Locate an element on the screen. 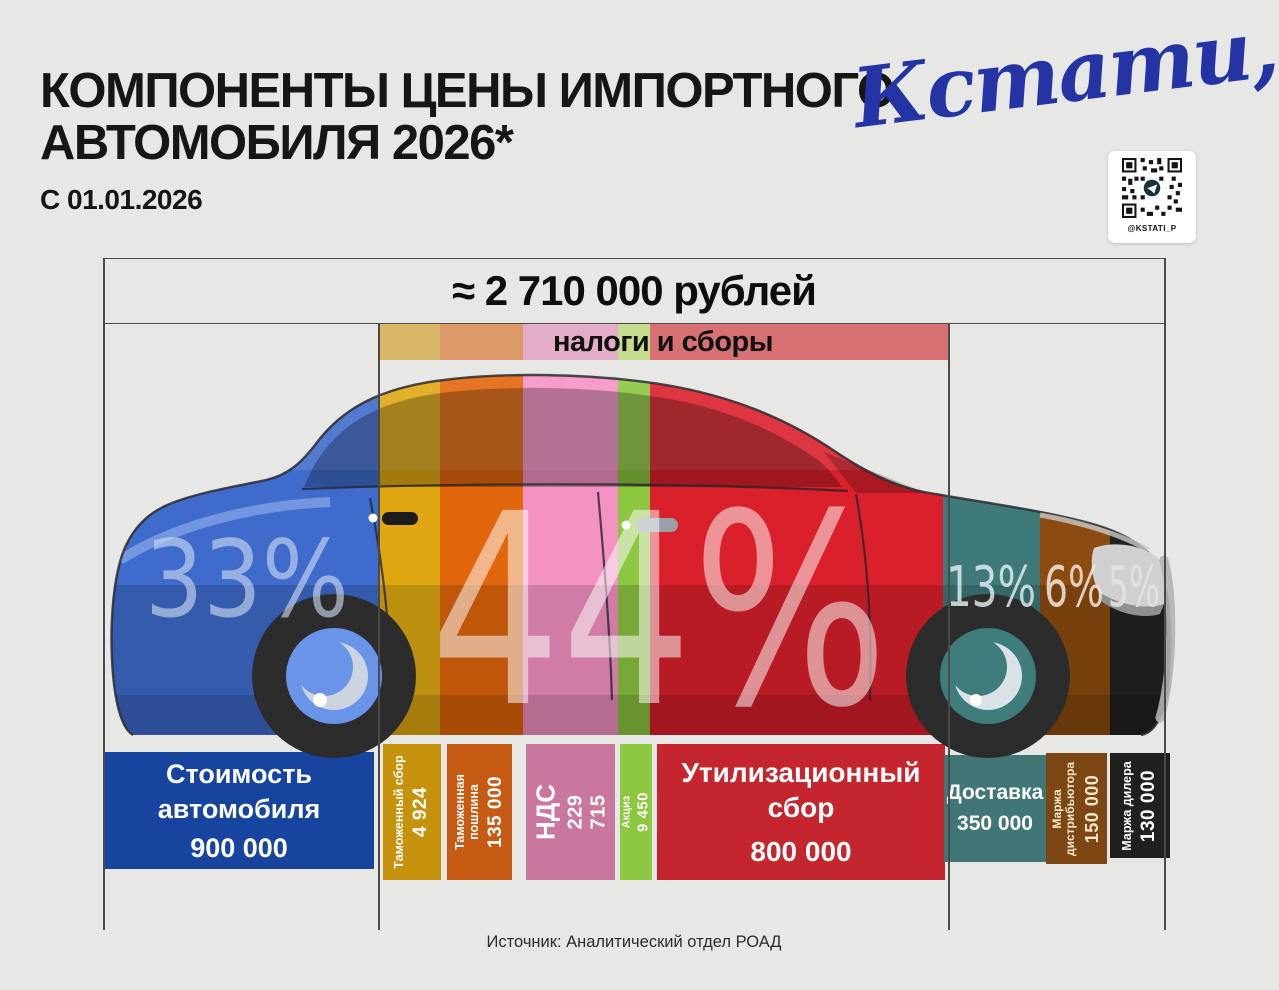 The width and height of the screenshot is (1279, 990). source-note: Источник: Аналитический отдел РОАД is located at coordinates (634, 942).